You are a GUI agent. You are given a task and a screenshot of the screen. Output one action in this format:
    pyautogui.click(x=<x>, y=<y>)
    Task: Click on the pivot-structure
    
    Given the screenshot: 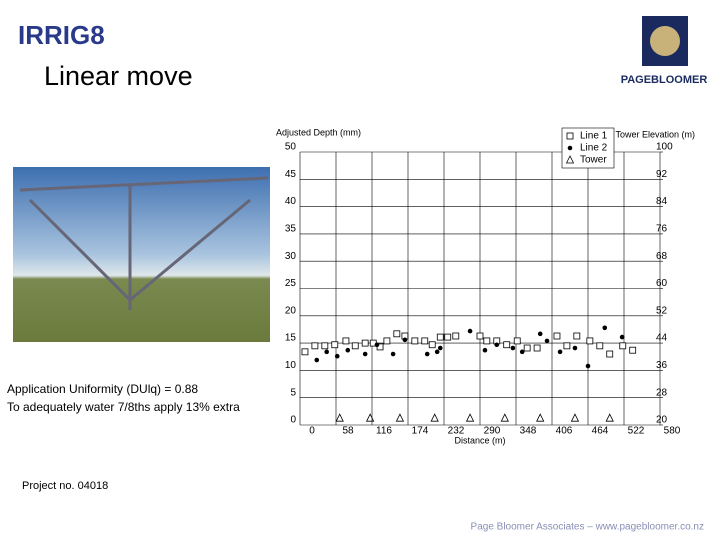 What is the action you would take?
    pyautogui.click(x=144, y=243)
    